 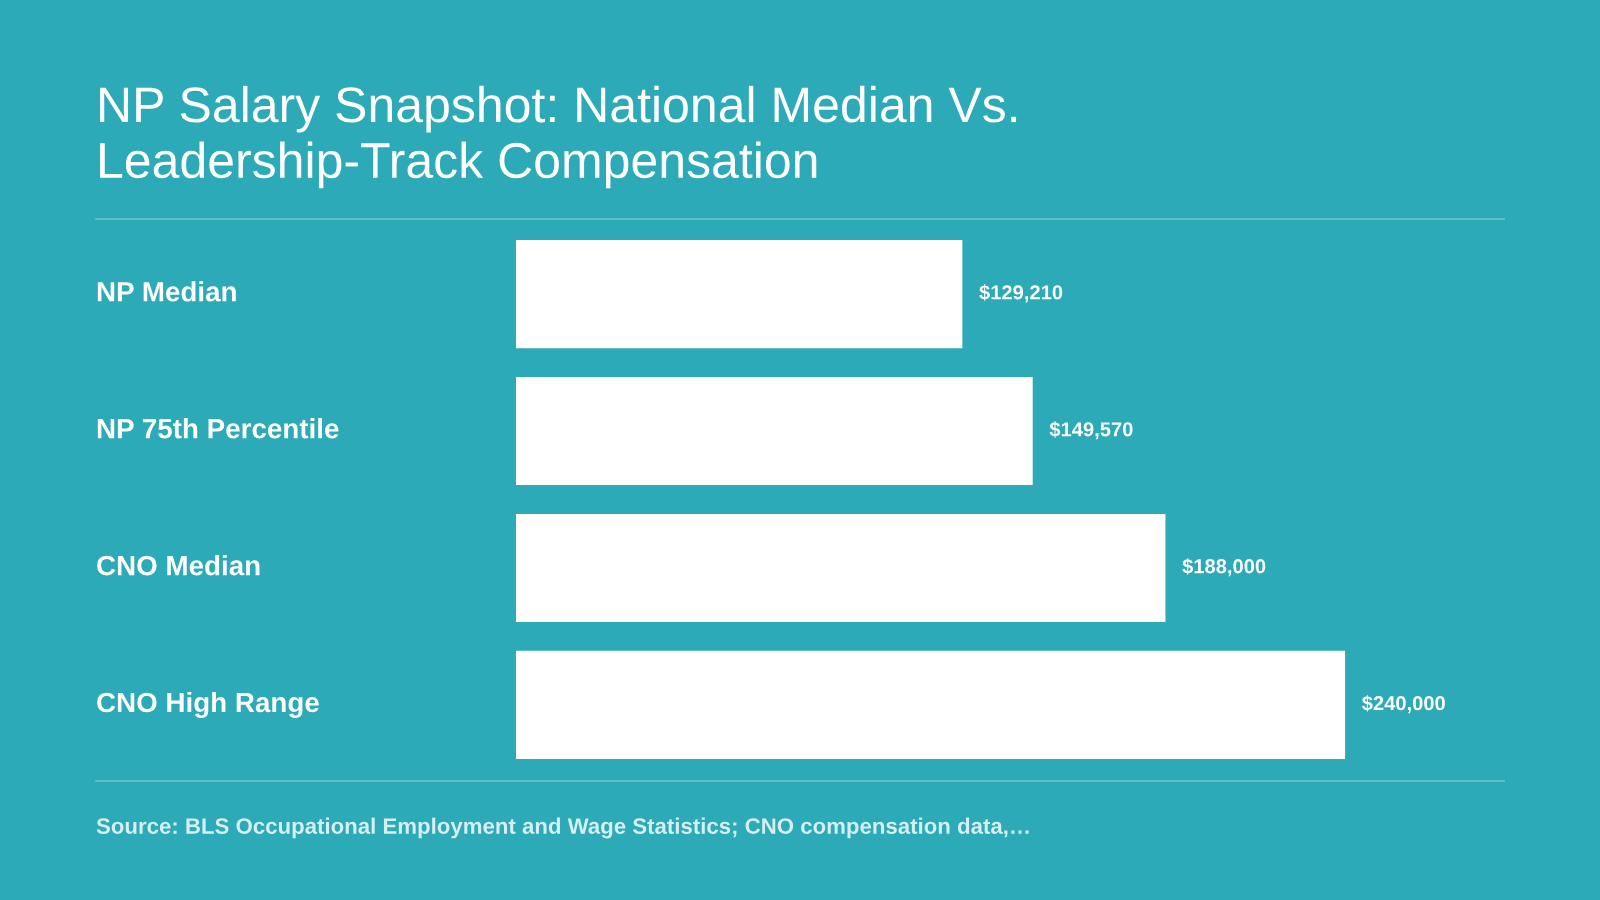 I want to click on y-tick-label: NP 75th Percentile, so click(x=218, y=428).